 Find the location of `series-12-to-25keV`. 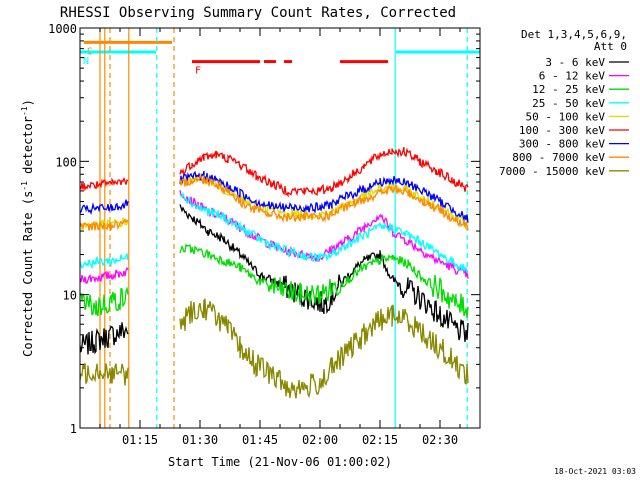

series-12-to-25keV is located at coordinates (274, 280).